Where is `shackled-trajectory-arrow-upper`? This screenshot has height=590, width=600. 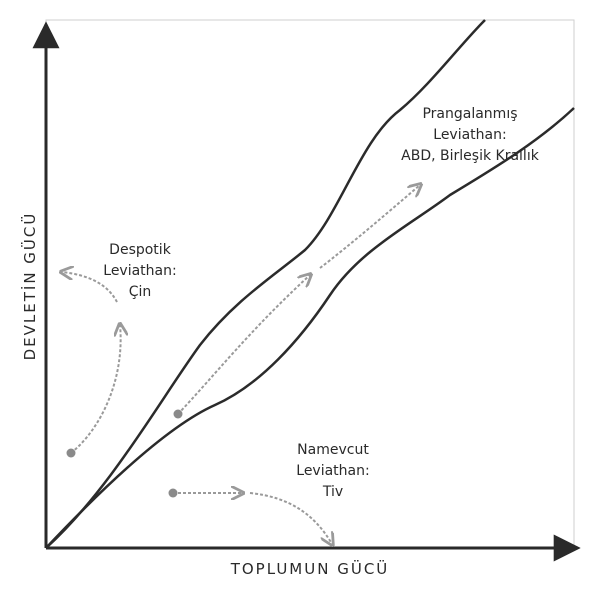
shackled-trajectory-arrow-upper is located at coordinates (369, 227).